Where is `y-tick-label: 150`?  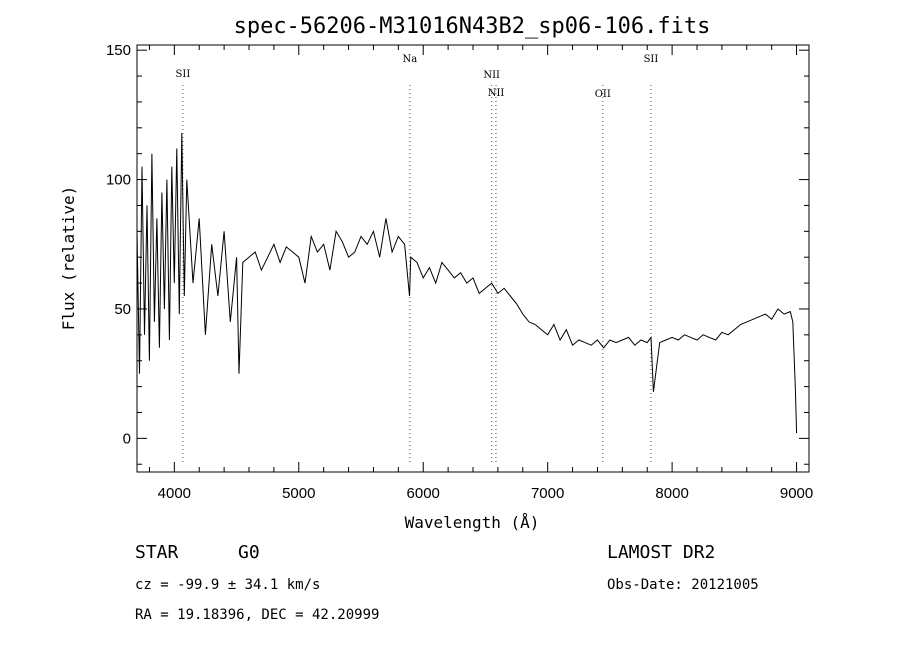 y-tick-label: 150 is located at coordinates (118, 50).